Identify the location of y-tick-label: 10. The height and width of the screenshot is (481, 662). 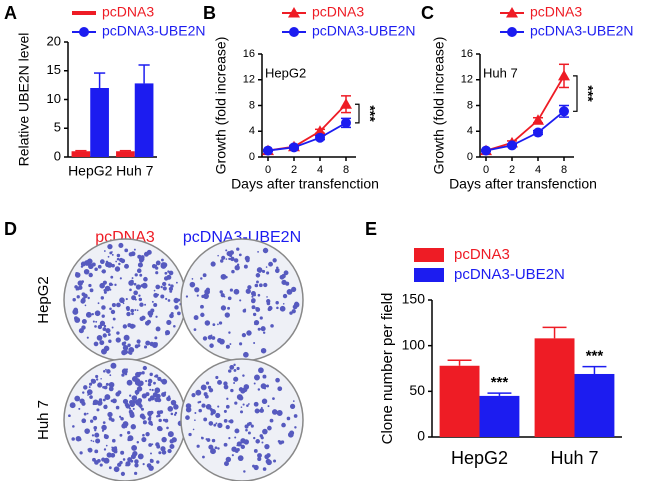
(54, 98).